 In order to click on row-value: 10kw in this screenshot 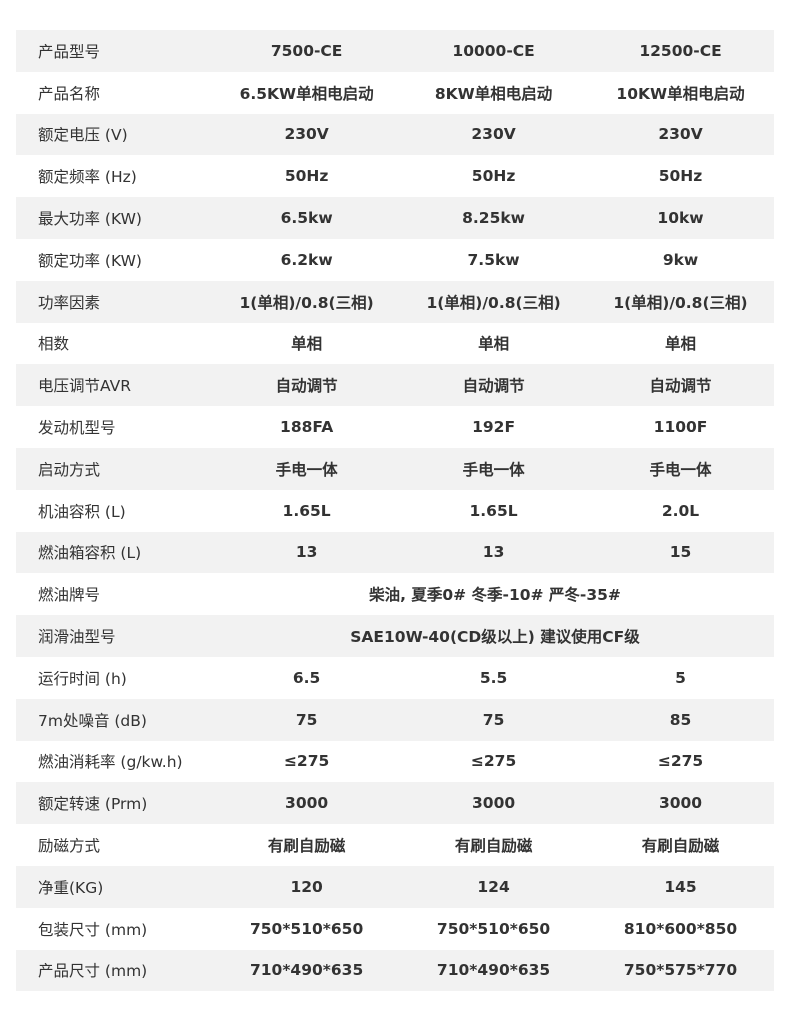, I will do `click(680, 218)`.